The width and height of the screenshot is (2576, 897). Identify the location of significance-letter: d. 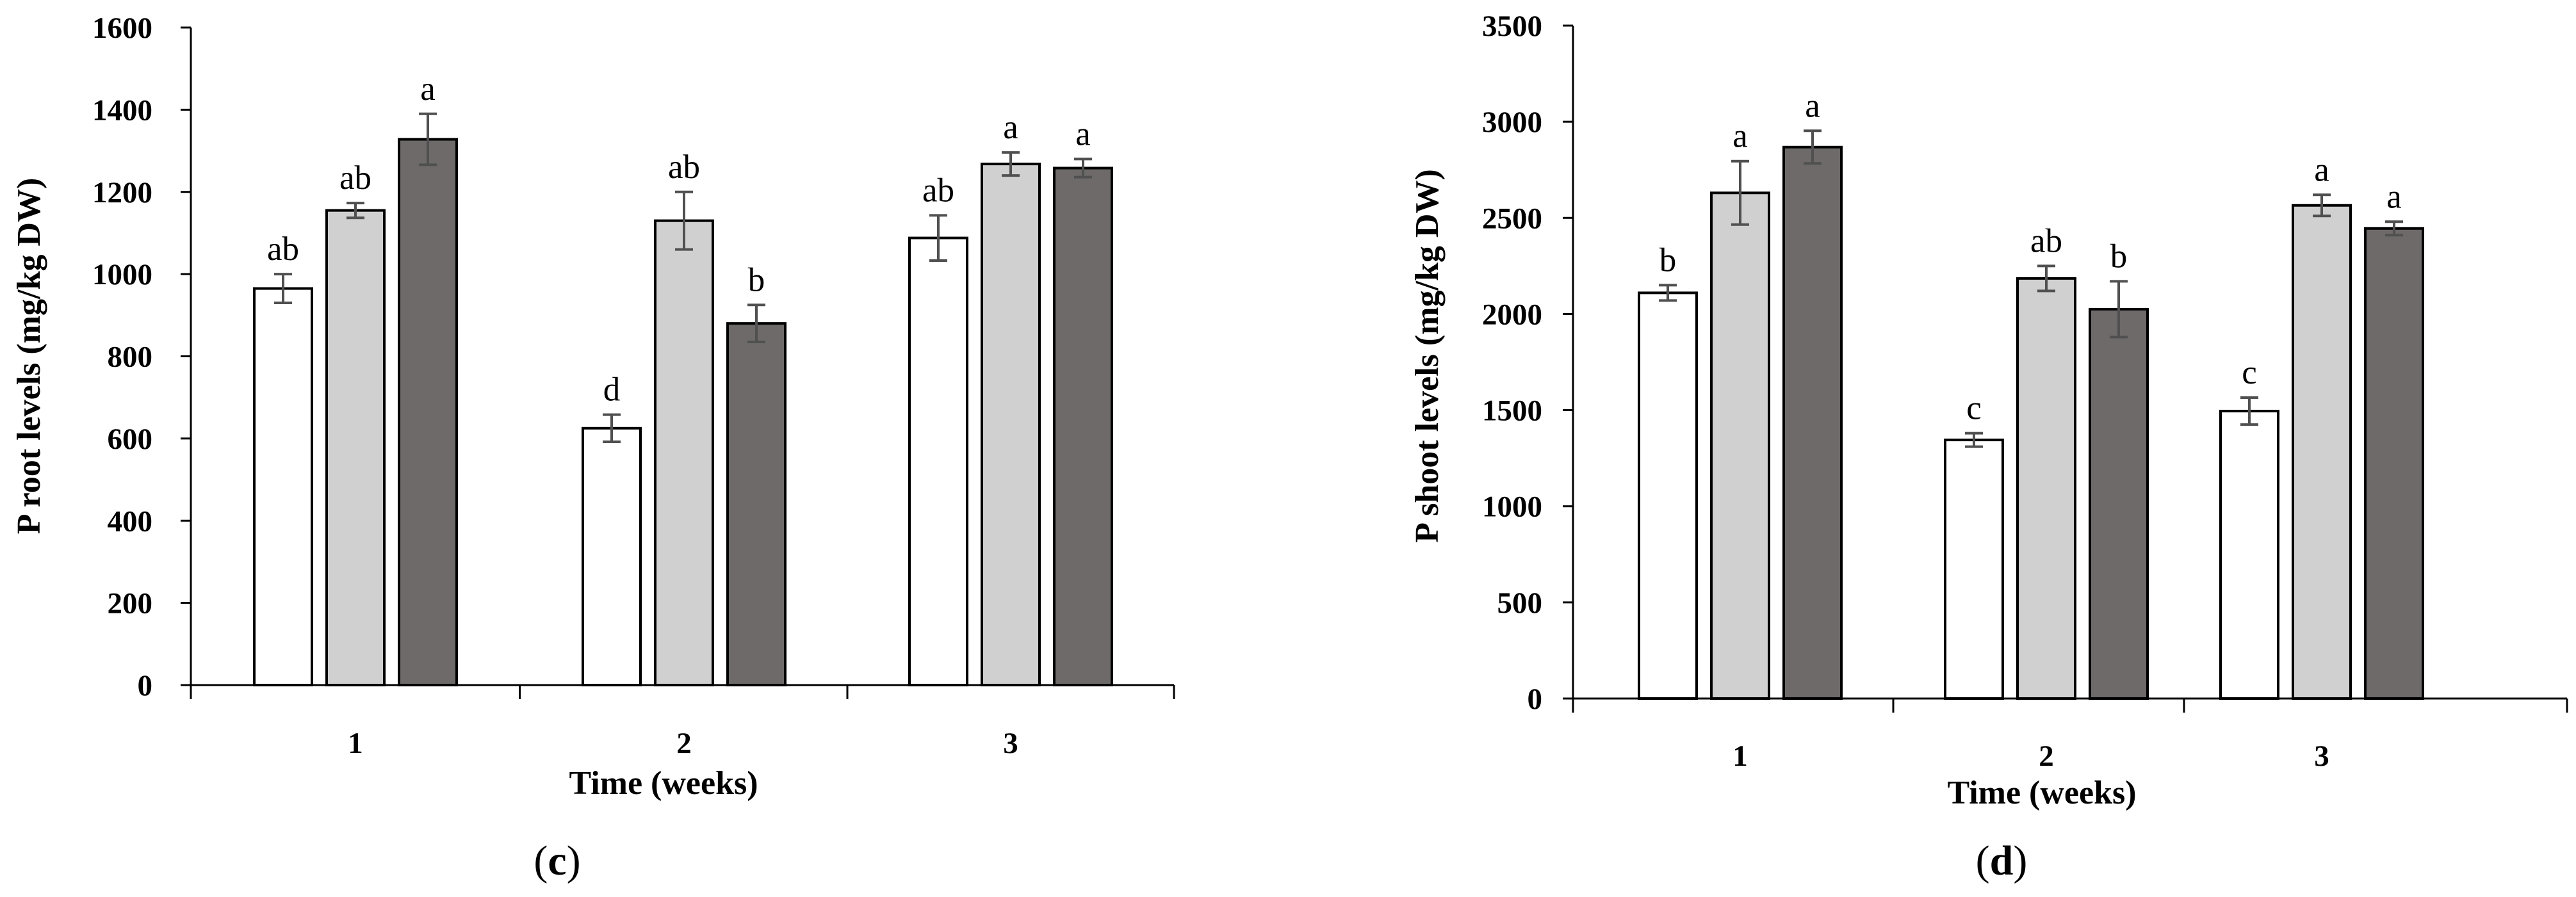
(612, 389).